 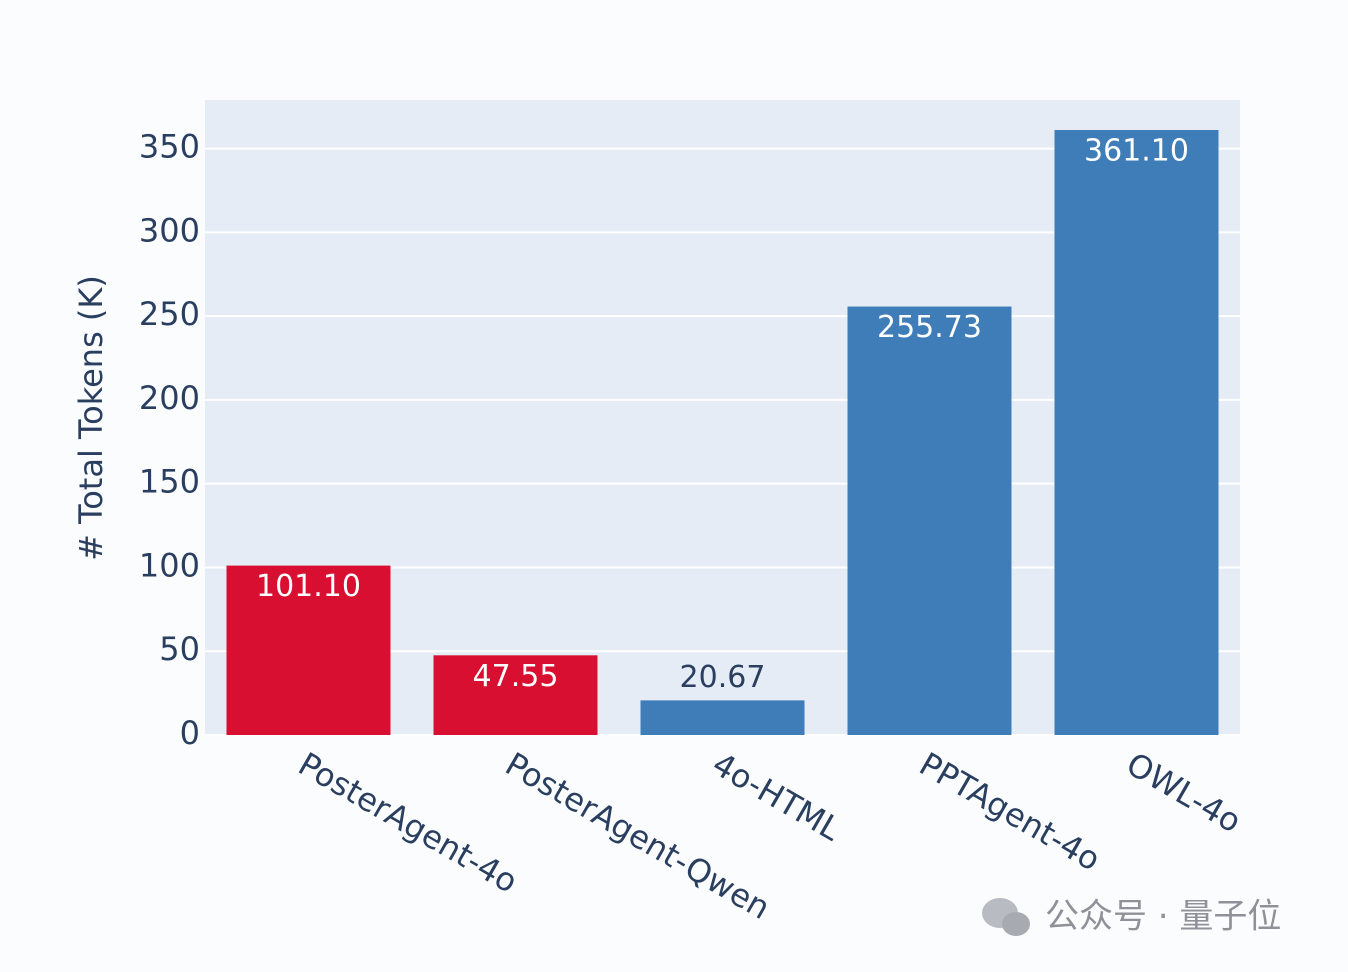 I want to click on y-tick-label: 0, so click(x=190, y=733).